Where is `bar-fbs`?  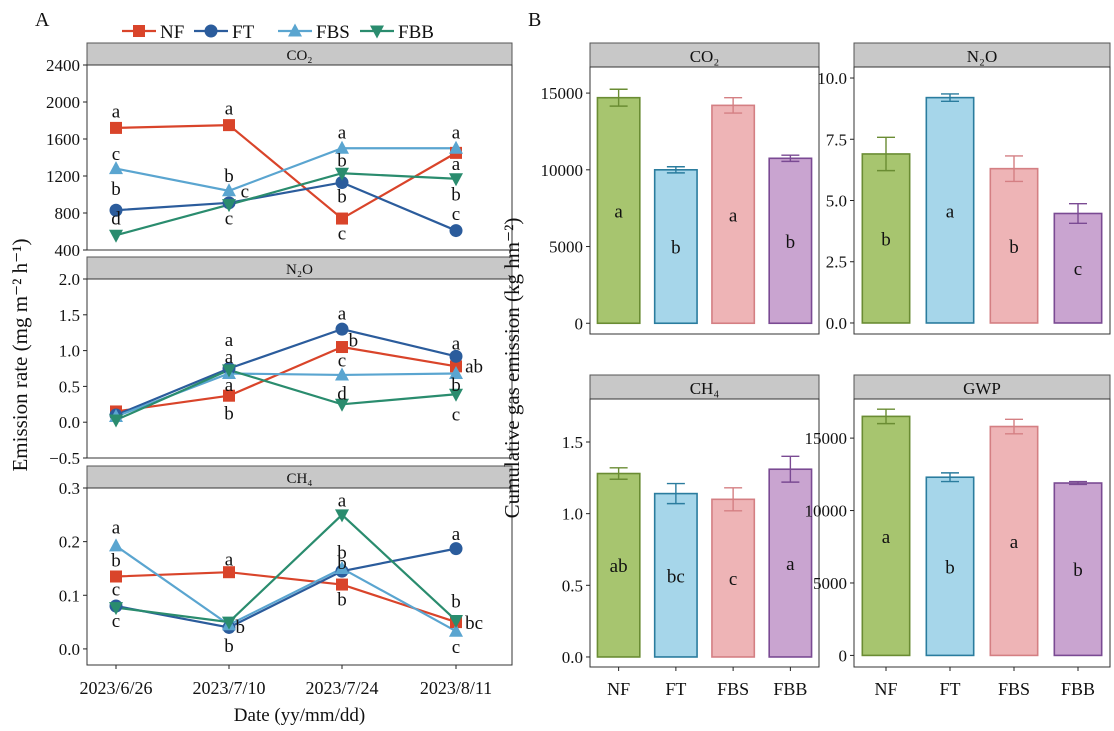
bar-fbs is located at coordinates (1014, 541).